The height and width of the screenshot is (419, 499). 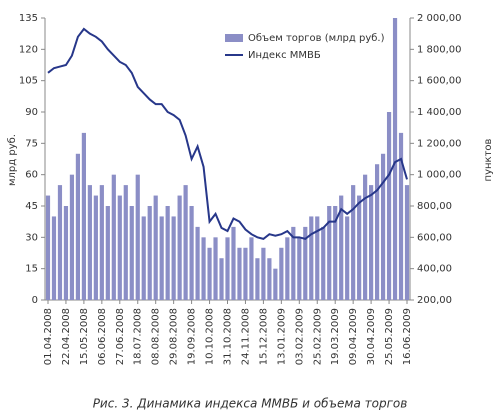 I want to click on x-tick-label: 25.05.2009, so click(x=389, y=336).